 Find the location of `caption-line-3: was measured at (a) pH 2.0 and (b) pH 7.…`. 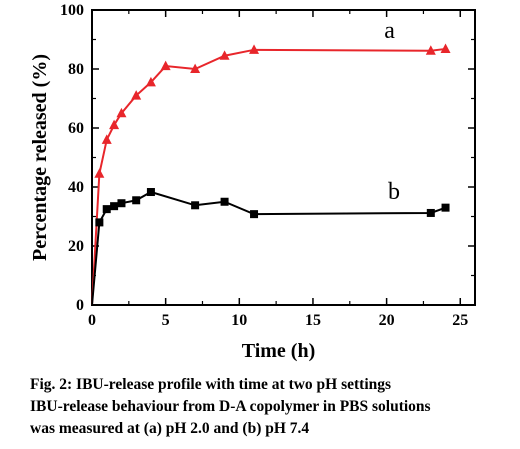

caption-line-3: was measured at (a) pH 2.0 and (b) pH 7.… is located at coordinates (170, 428).